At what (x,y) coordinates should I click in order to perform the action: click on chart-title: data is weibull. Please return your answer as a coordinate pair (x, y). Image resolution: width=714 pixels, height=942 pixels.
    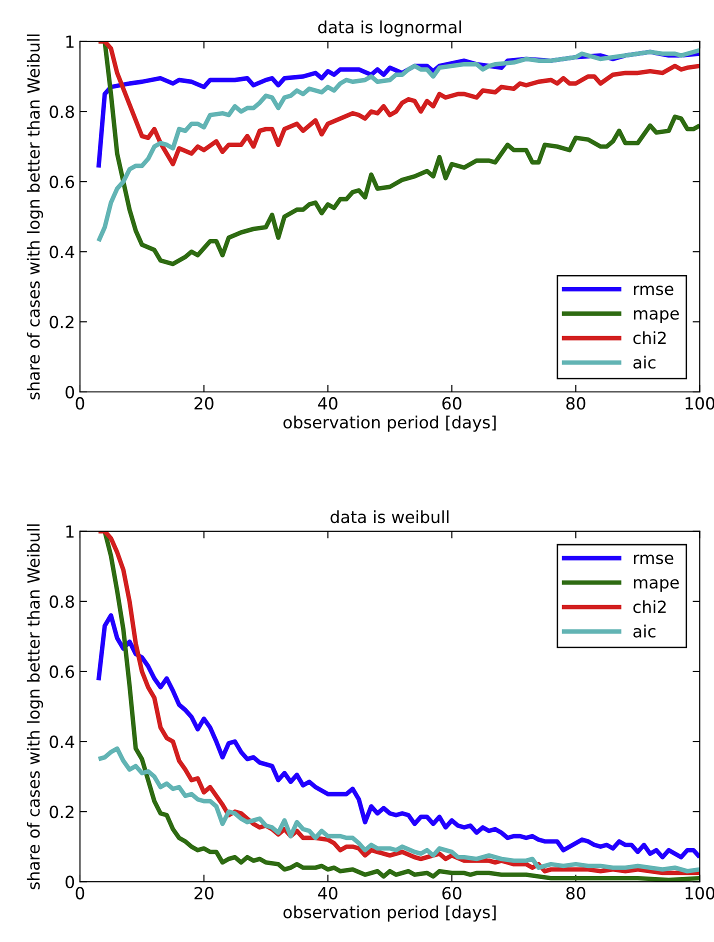
    Looking at the image, I should click on (389, 517).